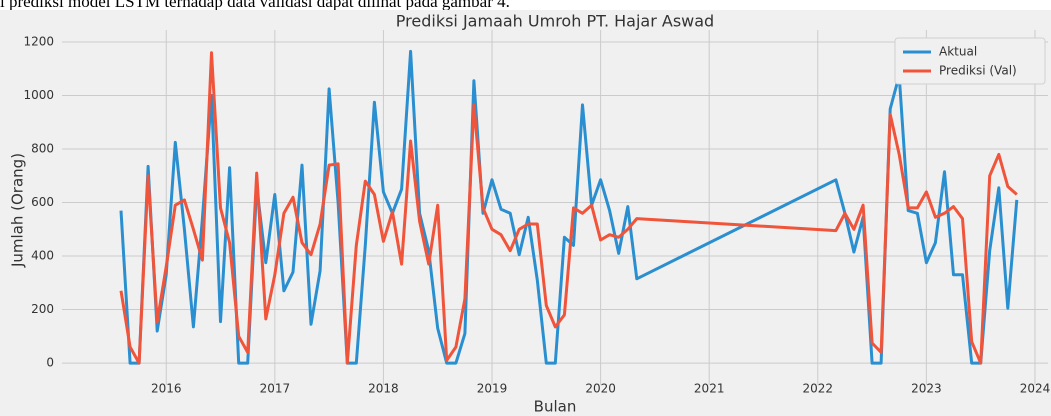  Describe the element at coordinates (50, 363) in the screenshot. I see `y-tick-label: 0` at that location.